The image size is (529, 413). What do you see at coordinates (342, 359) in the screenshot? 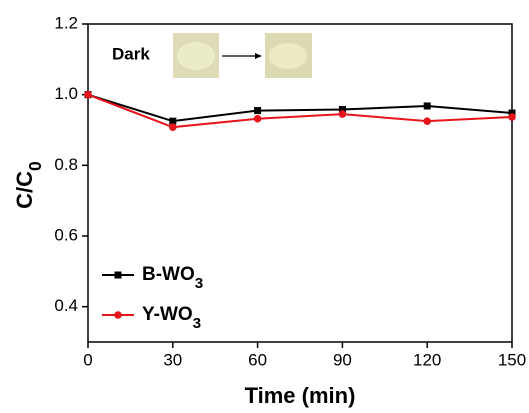
I see `x-tick-label: 90` at bounding box center [342, 359].